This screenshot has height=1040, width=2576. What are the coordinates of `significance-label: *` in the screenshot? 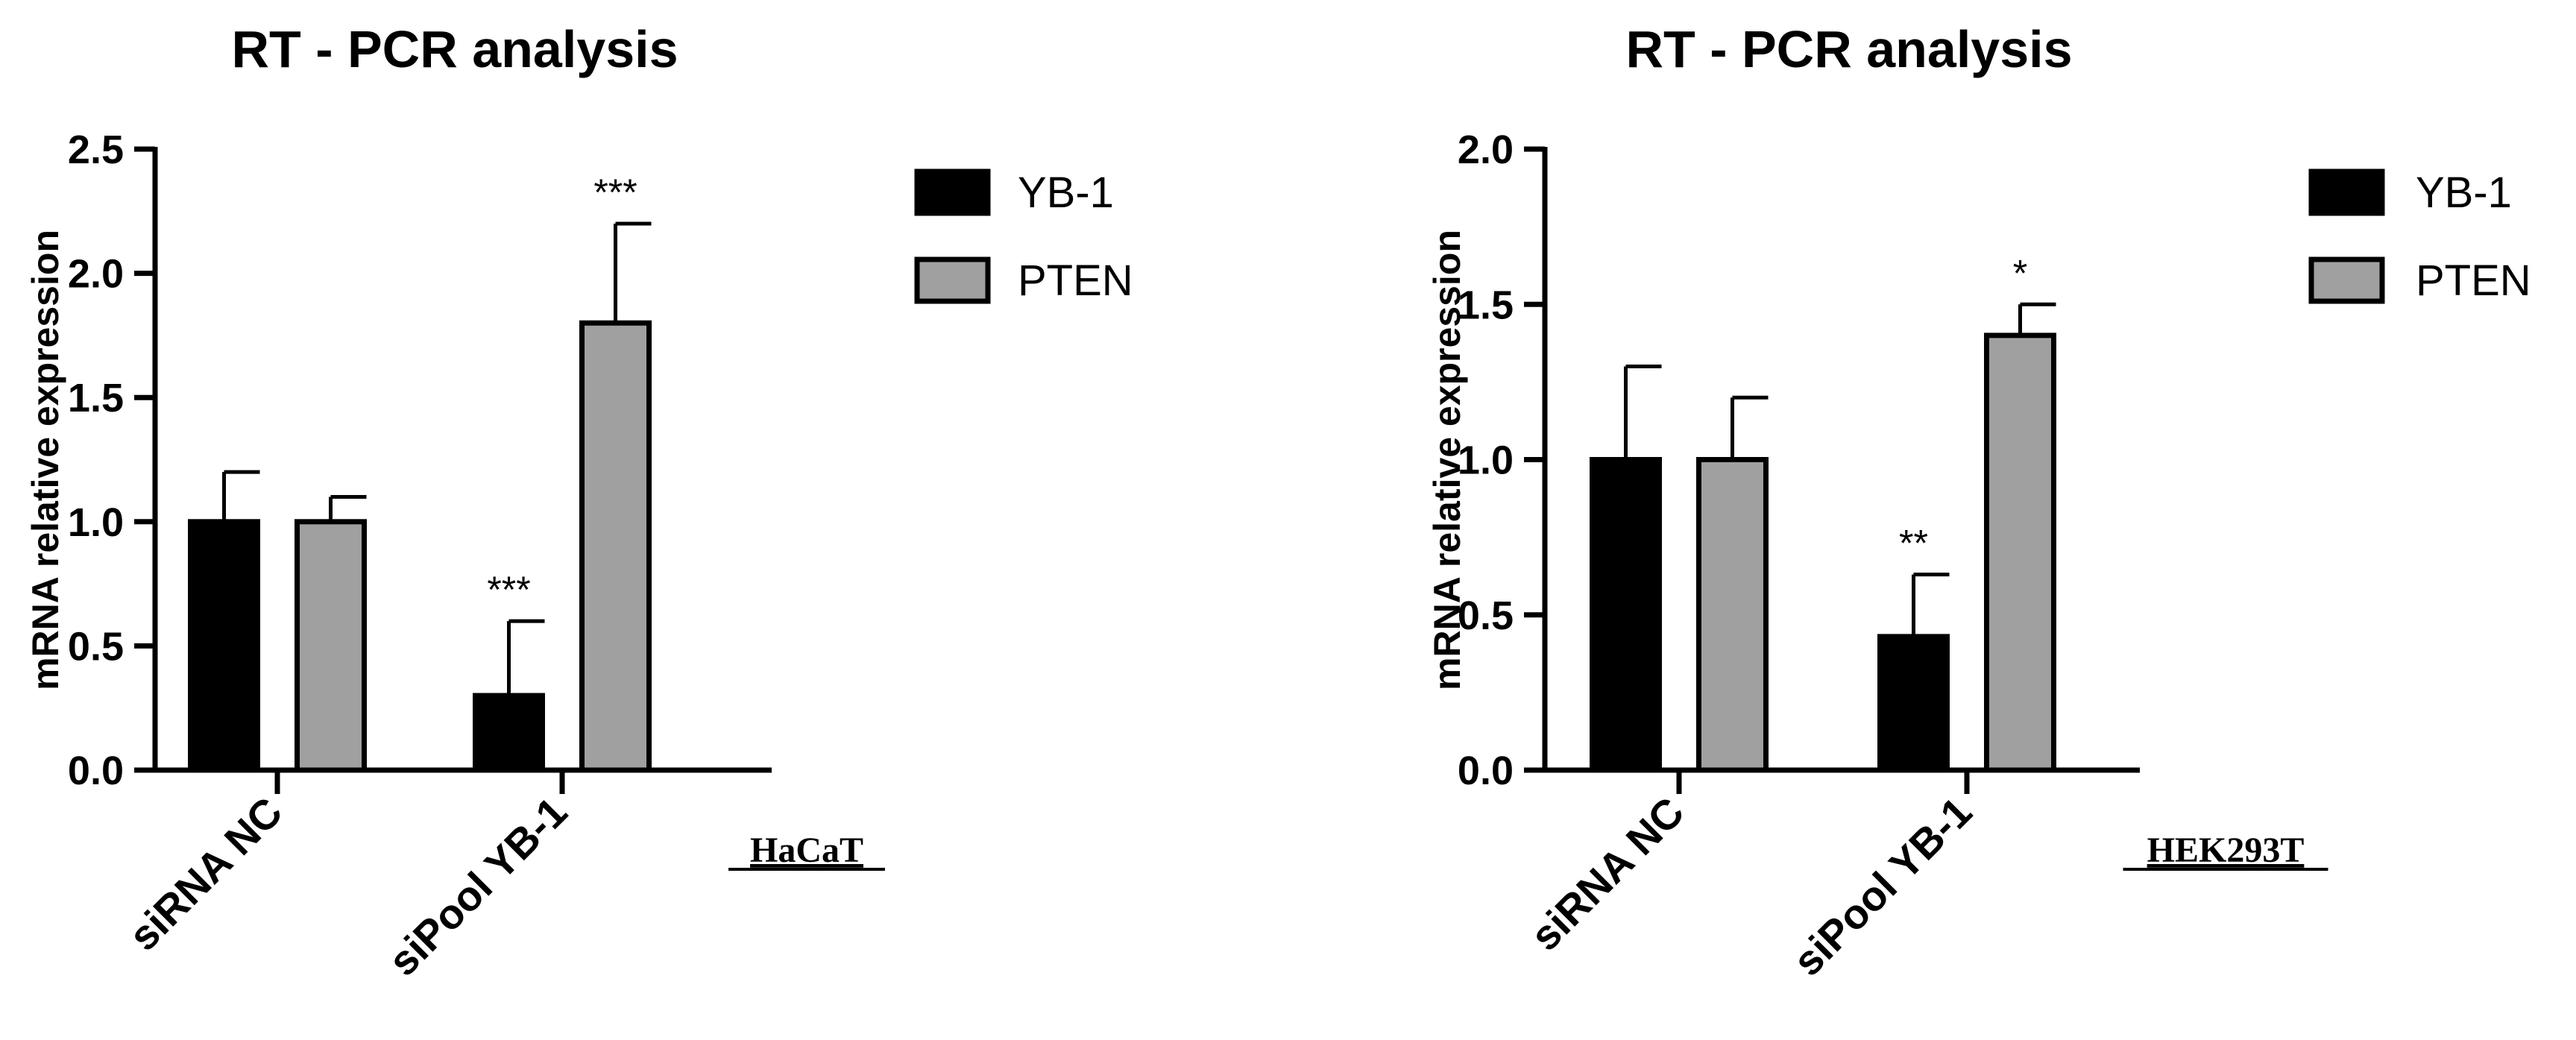 It's located at (2020, 273).